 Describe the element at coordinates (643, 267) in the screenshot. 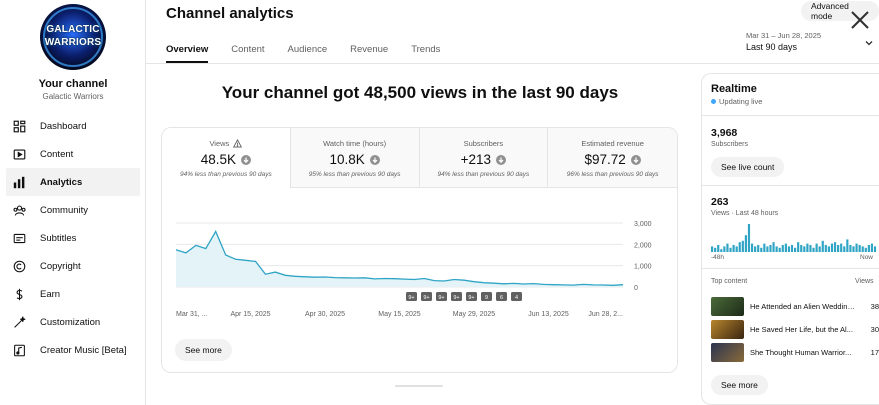

I see `y-tick-label: 1,000` at that location.